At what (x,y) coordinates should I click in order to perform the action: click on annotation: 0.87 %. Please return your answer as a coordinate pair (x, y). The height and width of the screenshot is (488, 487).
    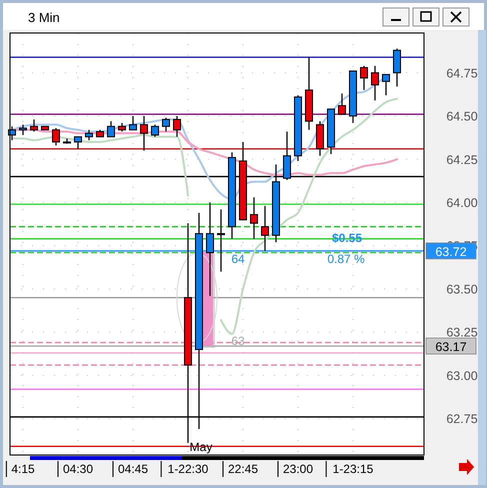
    Looking at the image, I should click on (346, 259).